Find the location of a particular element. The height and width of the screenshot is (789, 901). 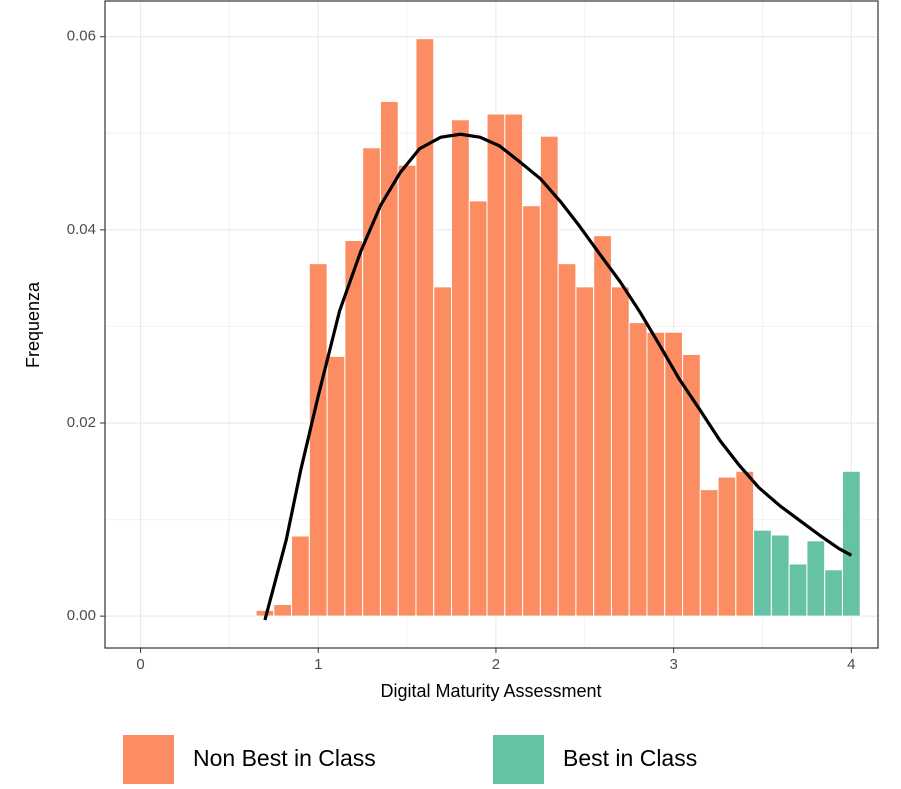

y-axis-title: Frequenza is located at coordinates (33, 324).